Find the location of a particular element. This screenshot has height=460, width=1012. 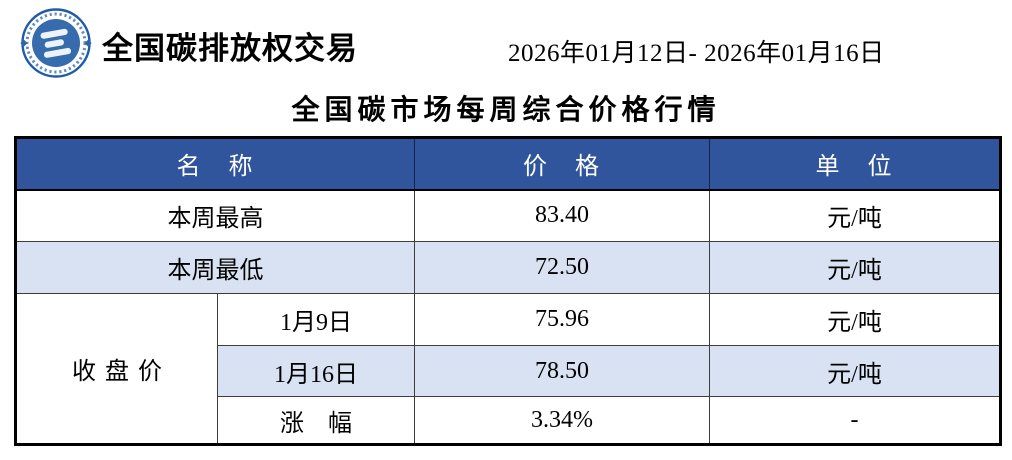

table-row-week-high: 本周最高 83.40 元/吨 is located at coordinates (508, 215).